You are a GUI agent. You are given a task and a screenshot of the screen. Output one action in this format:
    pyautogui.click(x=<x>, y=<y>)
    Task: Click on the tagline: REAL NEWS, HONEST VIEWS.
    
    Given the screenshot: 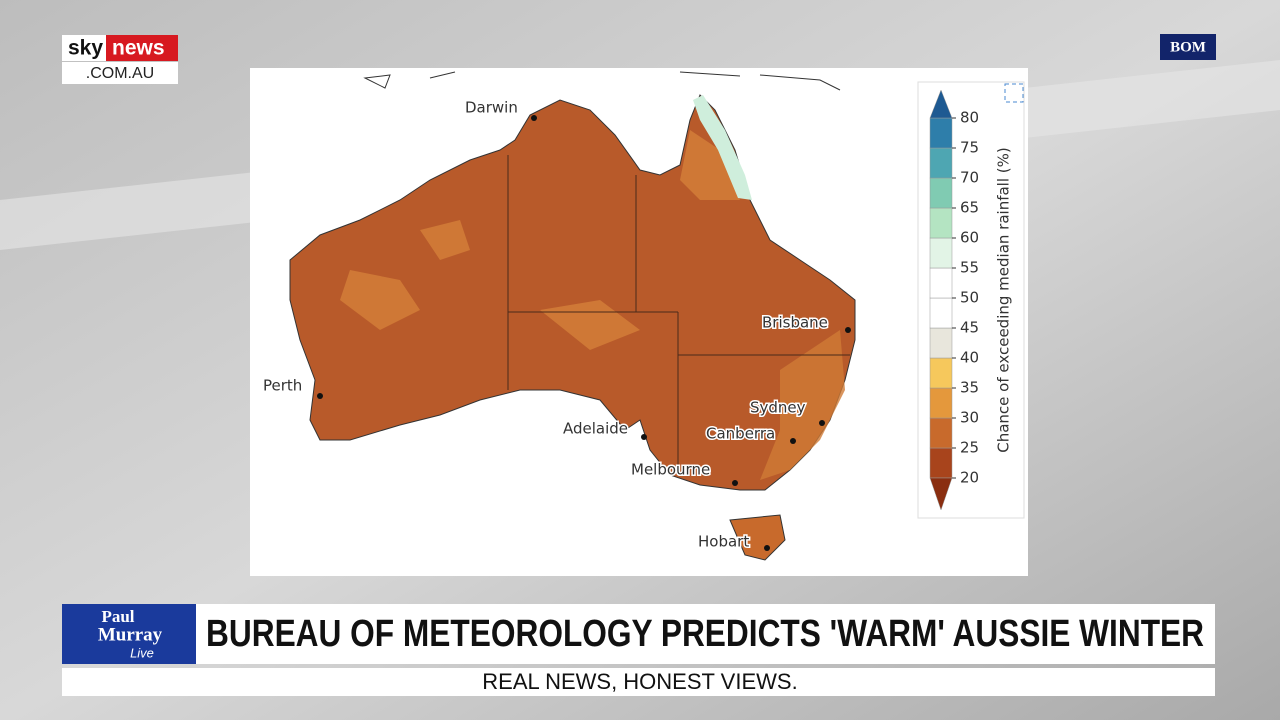 What is the action you would take?
    pyautogui.click(x=639, y=681)
    